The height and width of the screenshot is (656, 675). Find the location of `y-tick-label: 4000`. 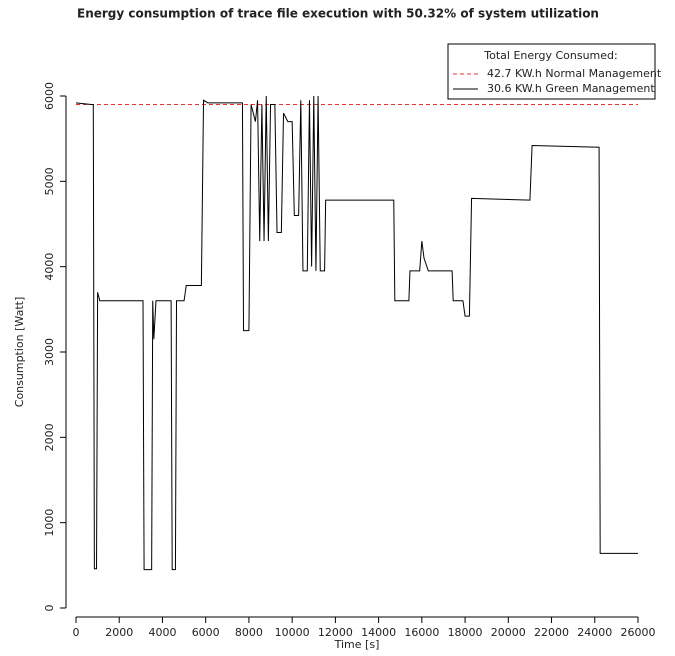

y-tick-label: 4000 is located at coordinates (49, 267).